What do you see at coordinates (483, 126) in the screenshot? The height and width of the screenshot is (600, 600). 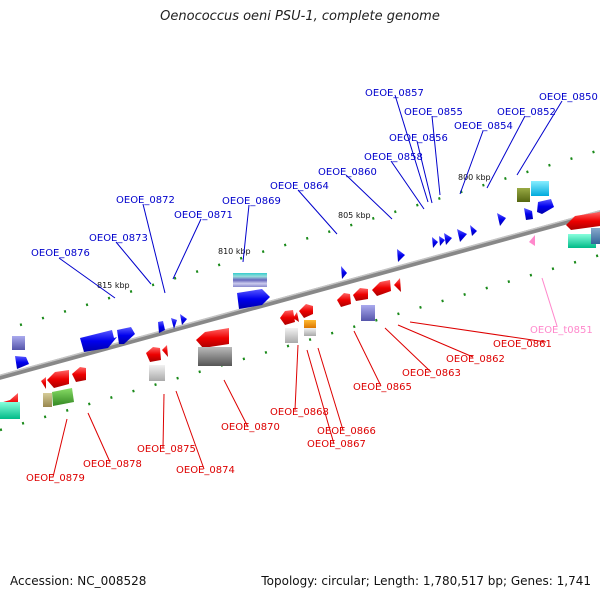 I see `label-OEOE_0854: OEOE_0854` at bounding box center [483, 126].